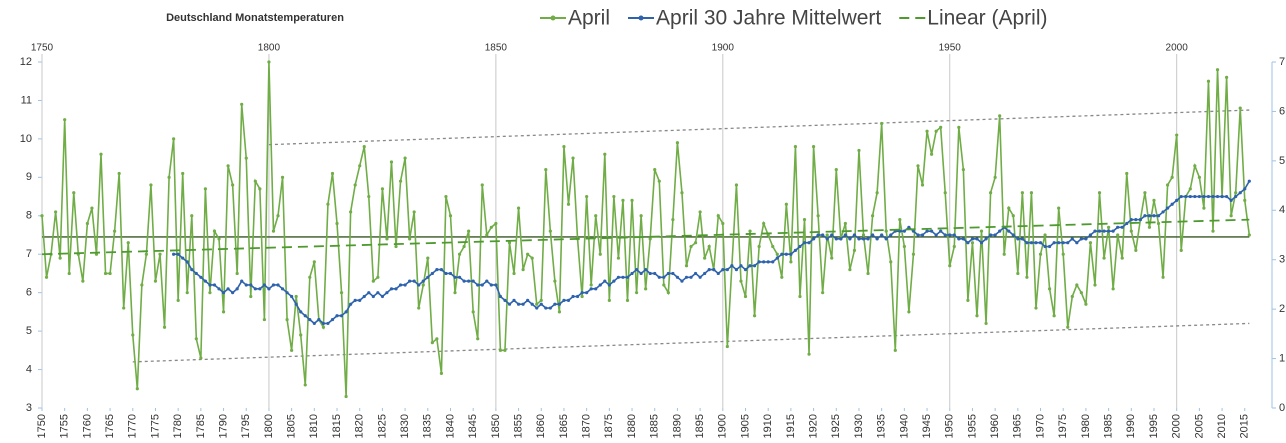  What do you see at coordinates (29, 216) in the screenshot?
I see `y-tick-label: 8` at bounding box center [29, 216].